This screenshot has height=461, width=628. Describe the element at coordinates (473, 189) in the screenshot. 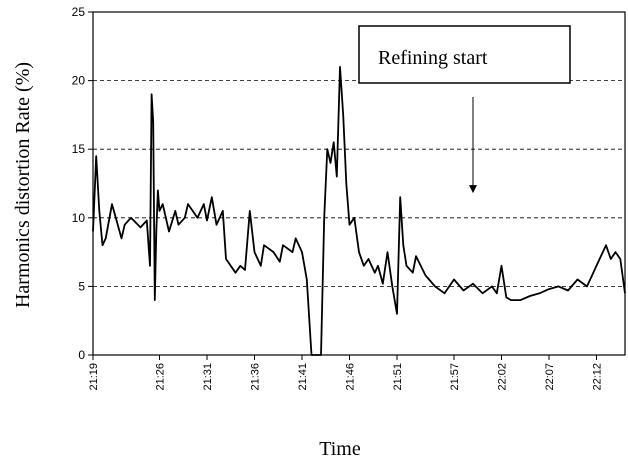

I see `annotation-arrowhead` at that location.